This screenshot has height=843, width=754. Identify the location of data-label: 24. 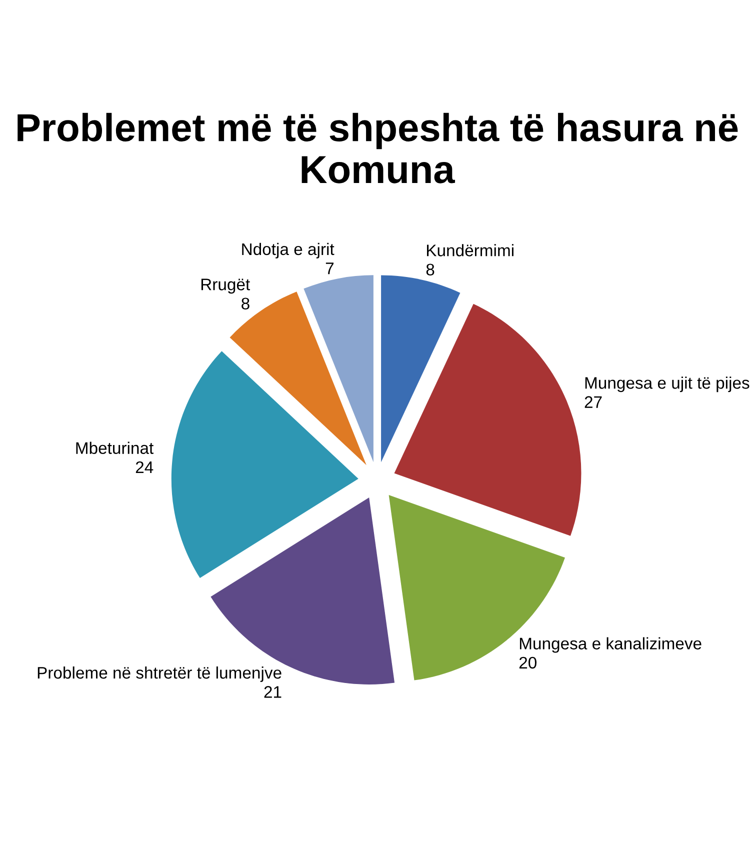
(145, 467).